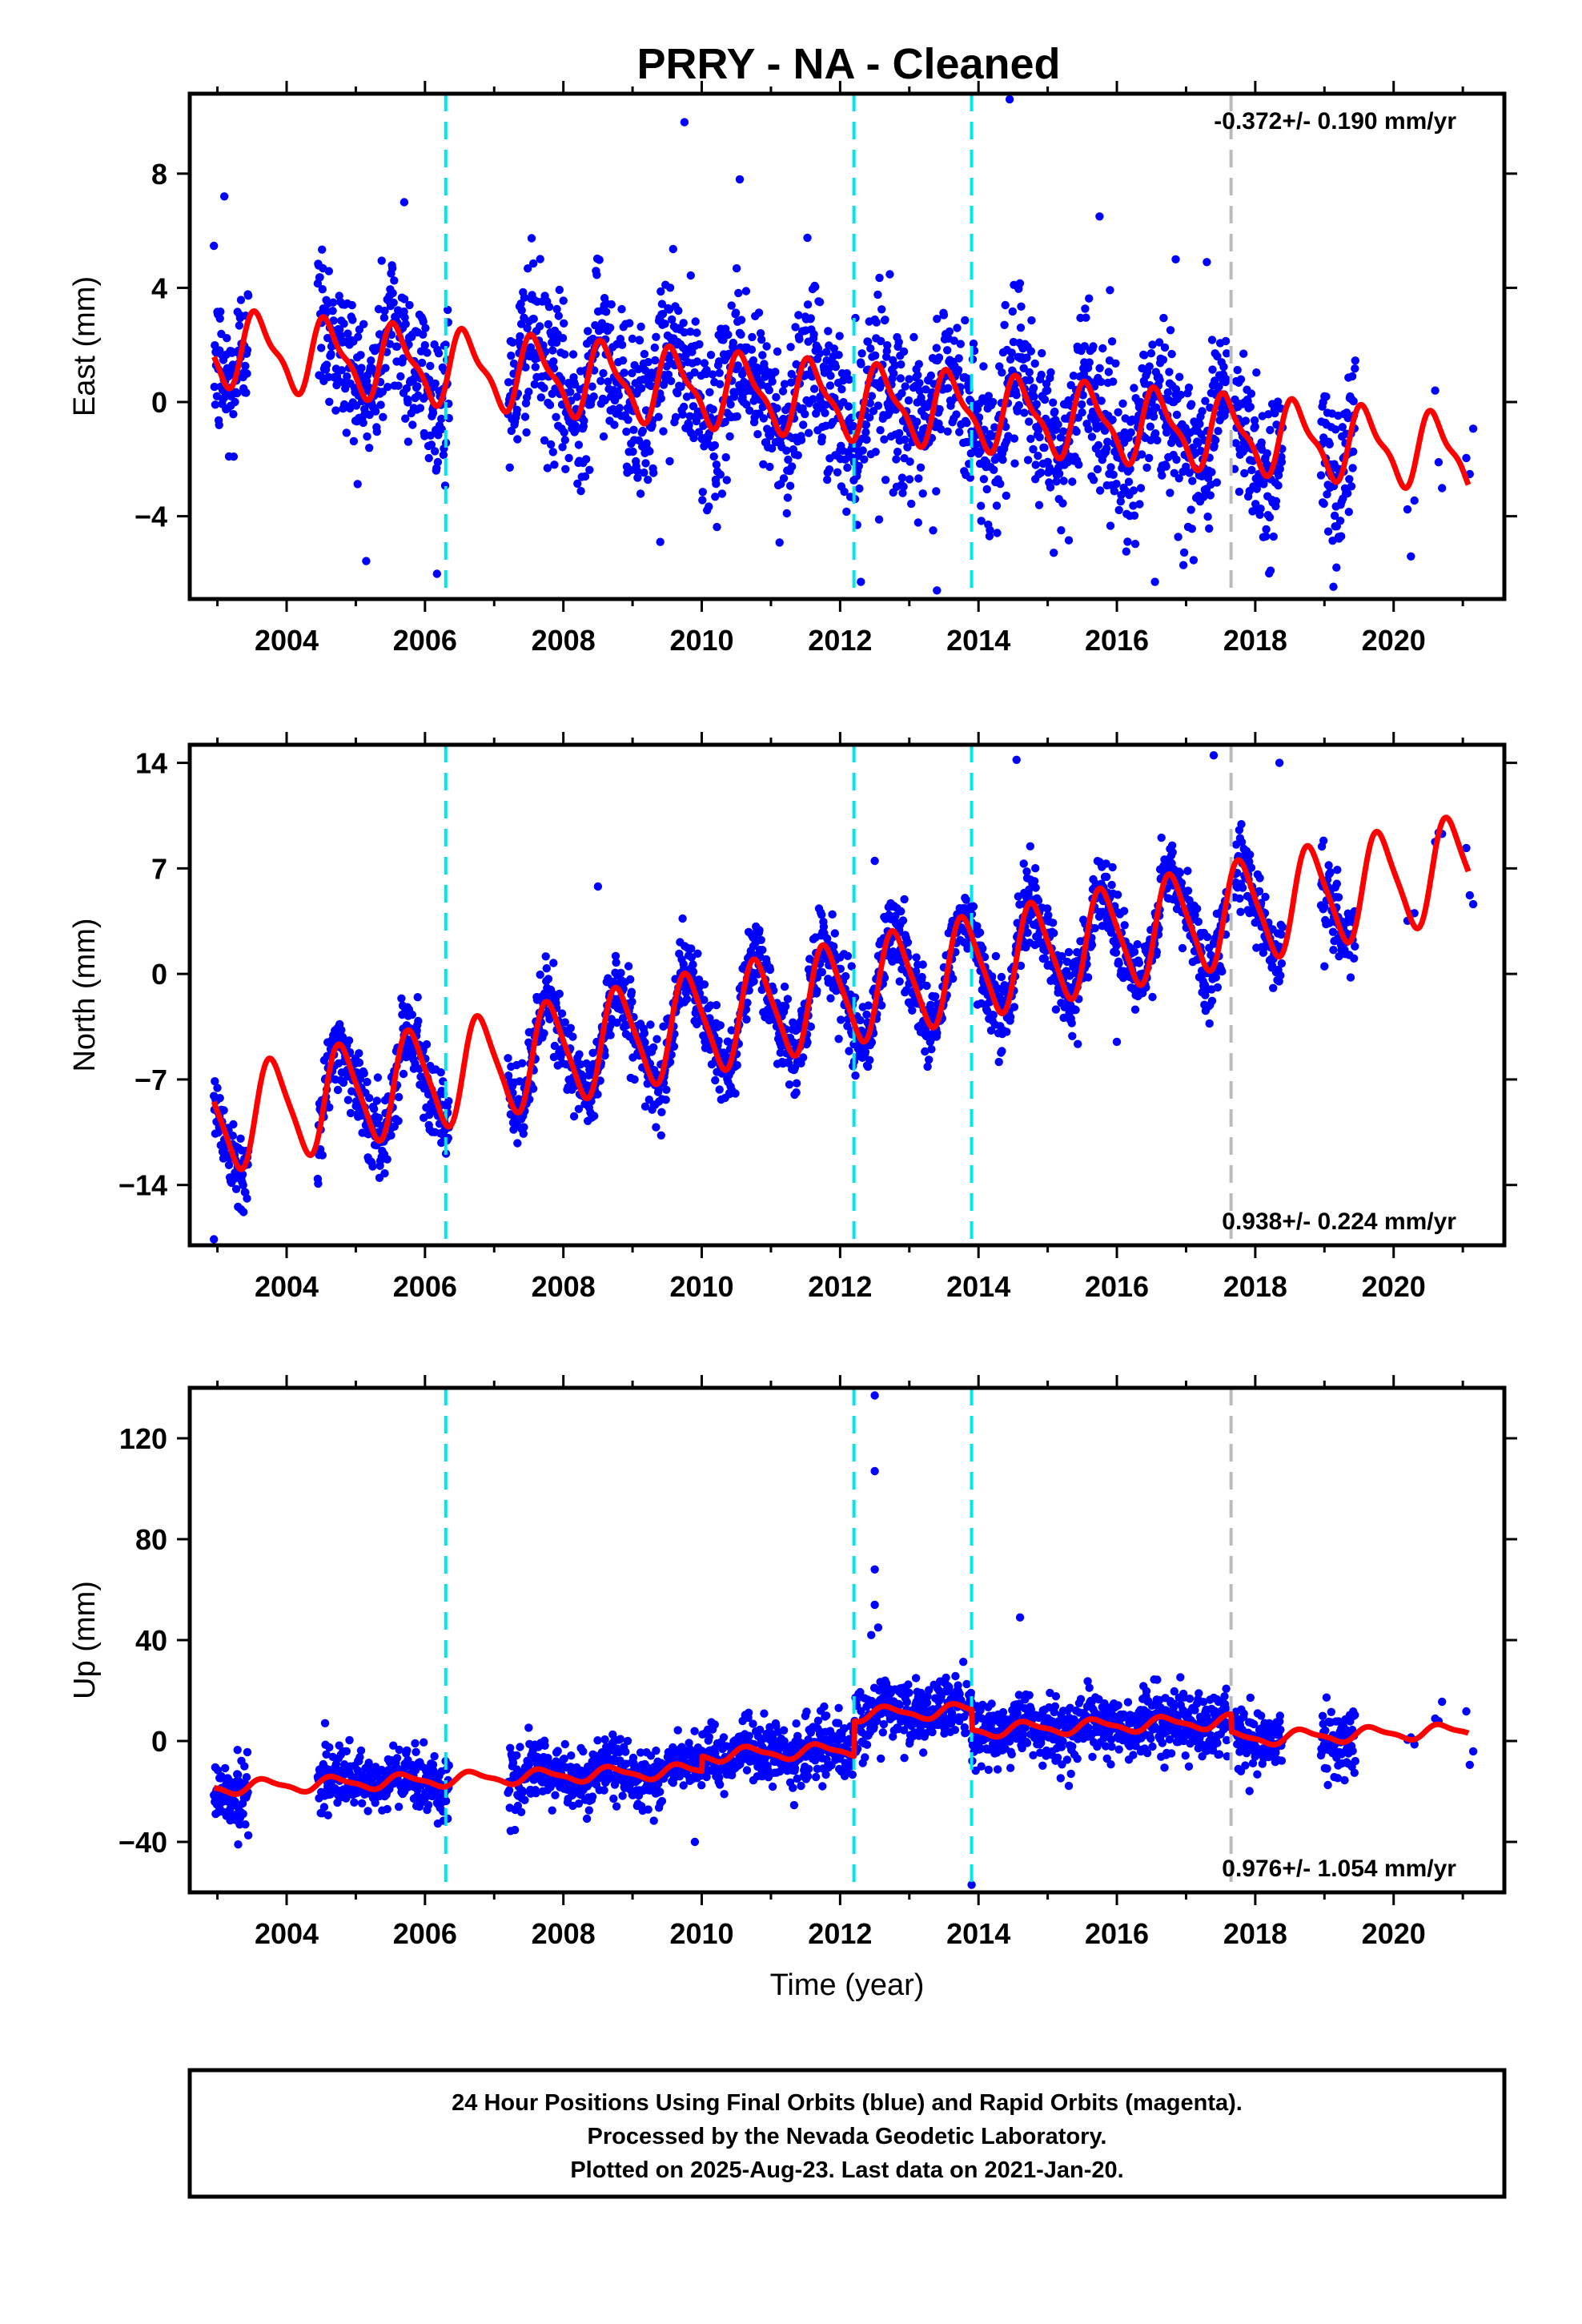  I want to click on model-curve, so click(842, 399).